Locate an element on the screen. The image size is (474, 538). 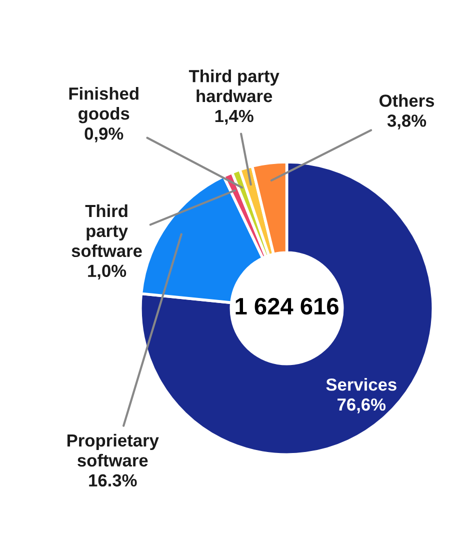
data-label: 1,0% is located at coordinates (107, 272).